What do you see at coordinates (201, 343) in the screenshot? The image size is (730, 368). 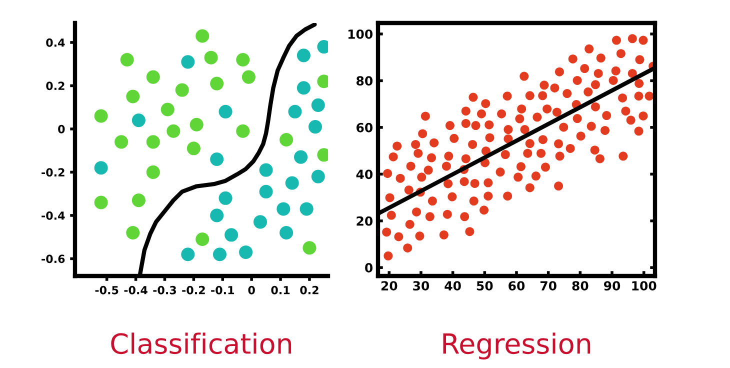 I see `text: Classification` at bounding box center [201, 343].